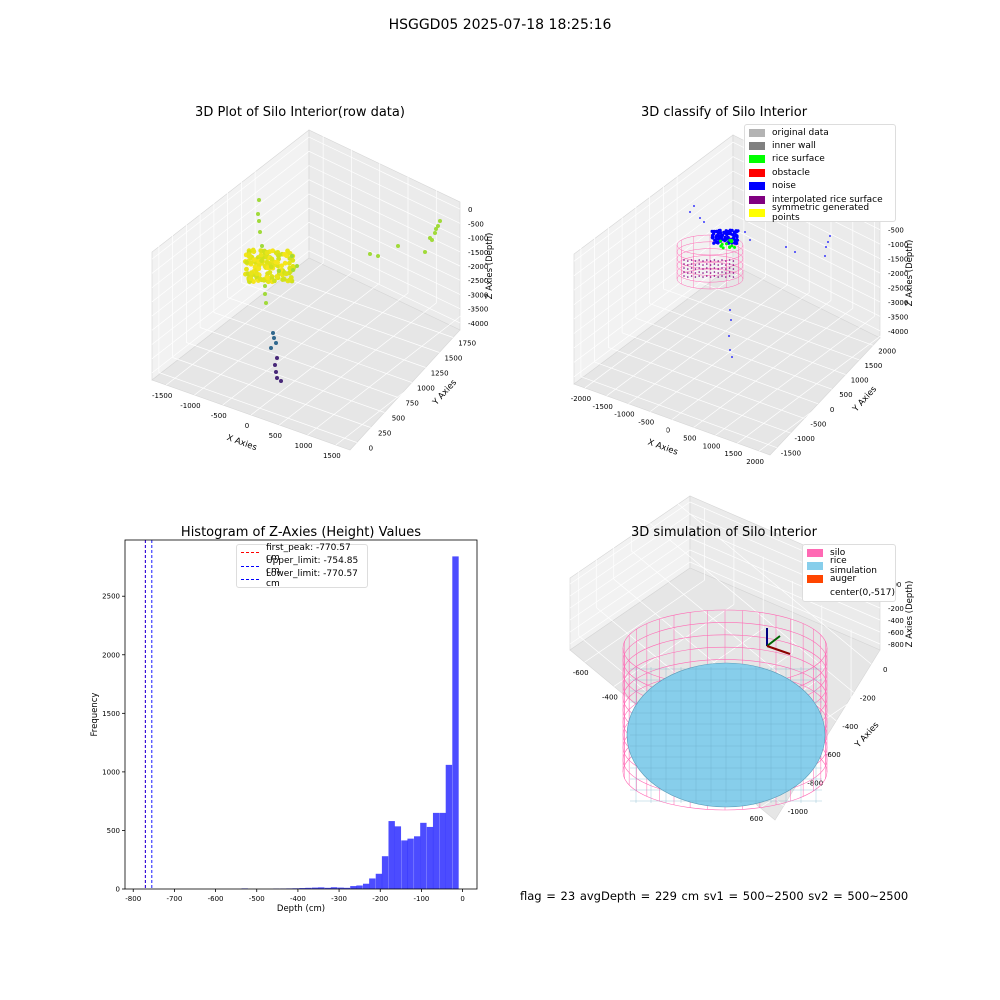 The width and height of the screenshot is (1000, 1000). I want to click on x-tick-label: 500, so click(689, 438).